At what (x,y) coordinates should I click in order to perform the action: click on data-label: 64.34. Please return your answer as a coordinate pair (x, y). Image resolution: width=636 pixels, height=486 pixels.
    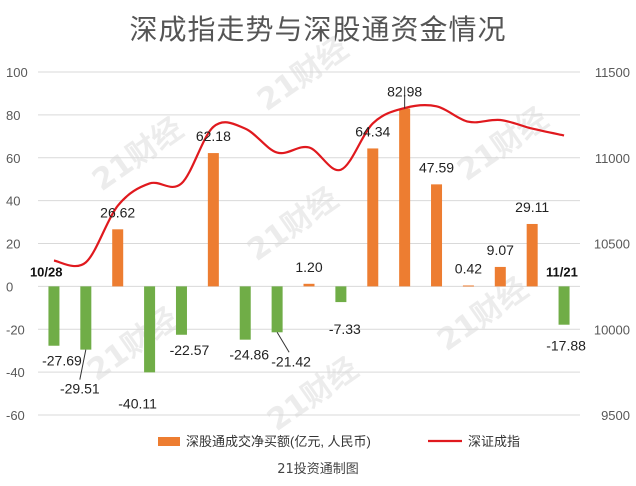
    Looking at the image, I should click on (372, 131).